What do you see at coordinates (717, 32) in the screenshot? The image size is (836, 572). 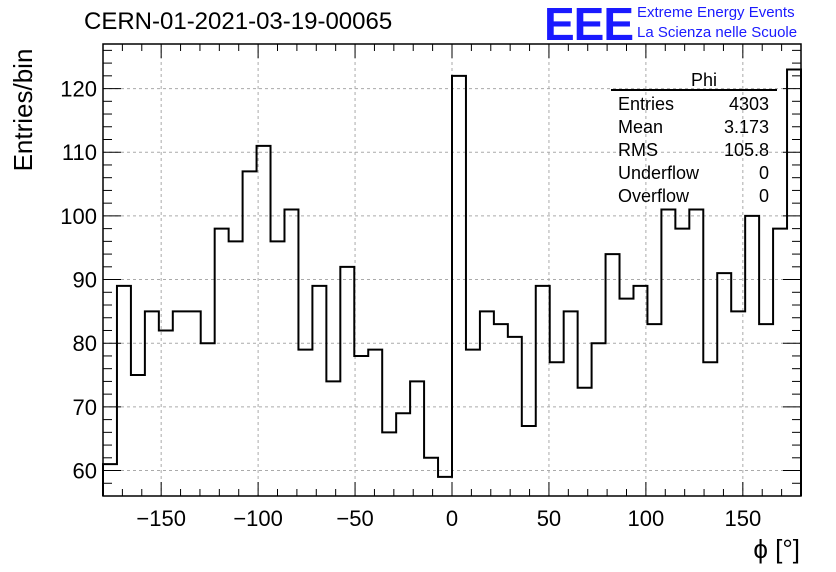 I see `logo-text-line2: La Scienza nelle Scuole` at bounding box center [717, 32].